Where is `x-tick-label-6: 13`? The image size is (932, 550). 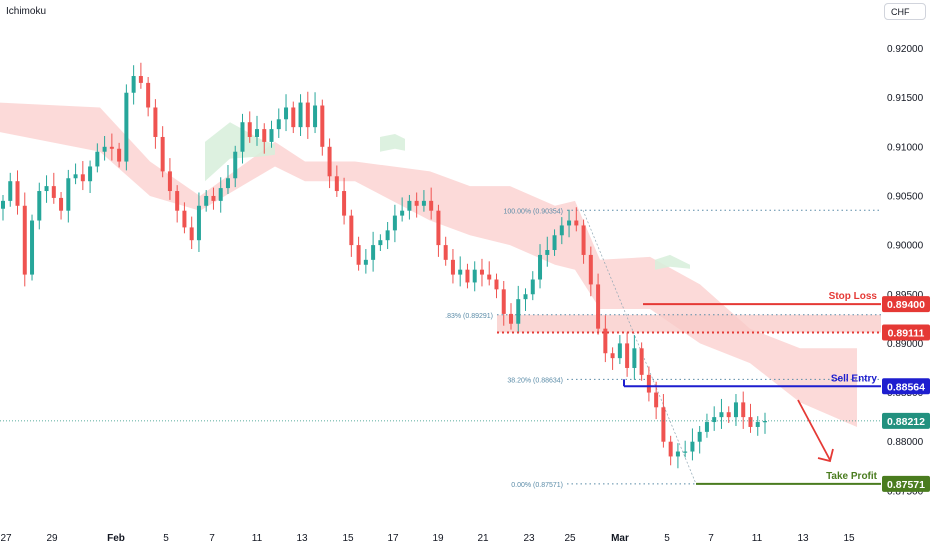
x-tick-label-6: 13 is located at coordinates (302, 538).